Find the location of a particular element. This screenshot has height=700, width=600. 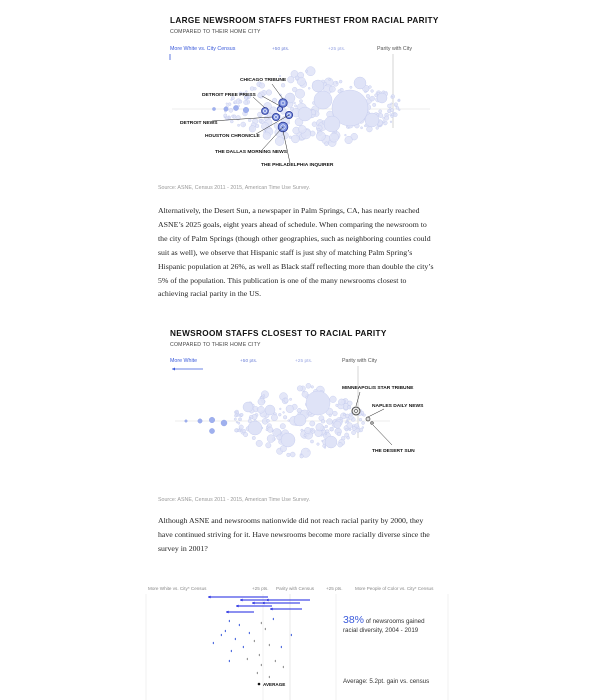

chart1-leaders is located at coordinates (251, 123).